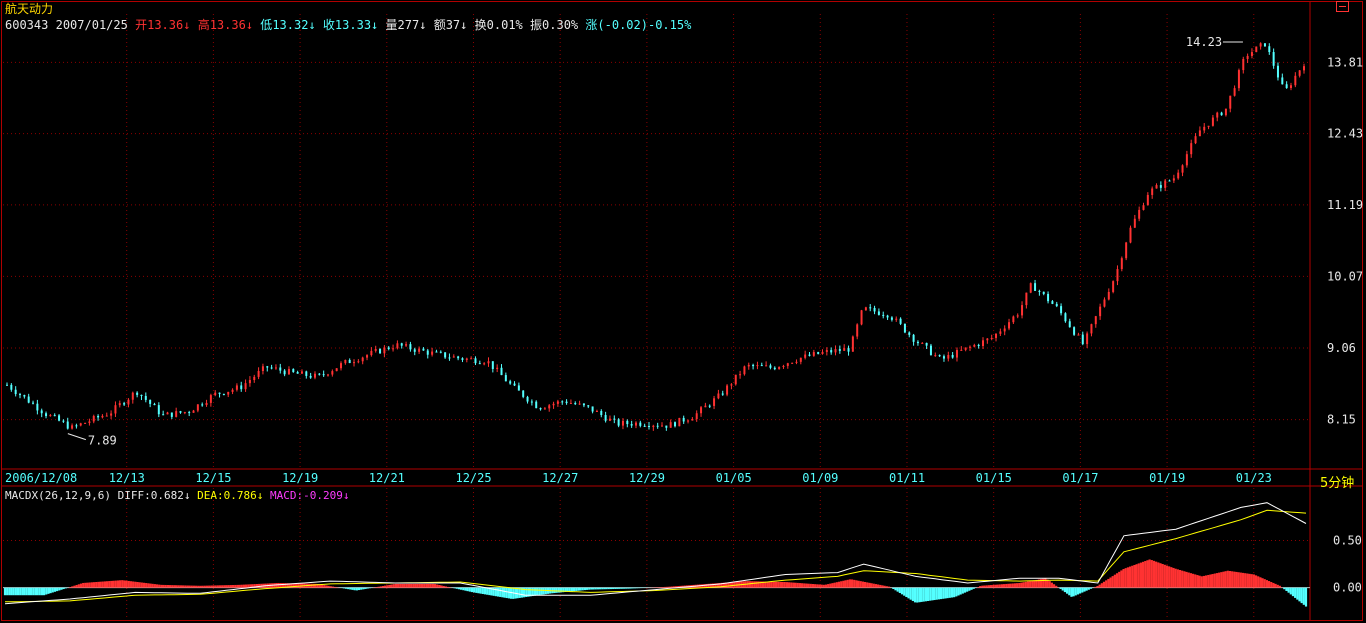  What do you see at coordinates (91, 25) in the screenshot?
I see `quote-date: 2007/01/25` at bounding box center [91, 25].